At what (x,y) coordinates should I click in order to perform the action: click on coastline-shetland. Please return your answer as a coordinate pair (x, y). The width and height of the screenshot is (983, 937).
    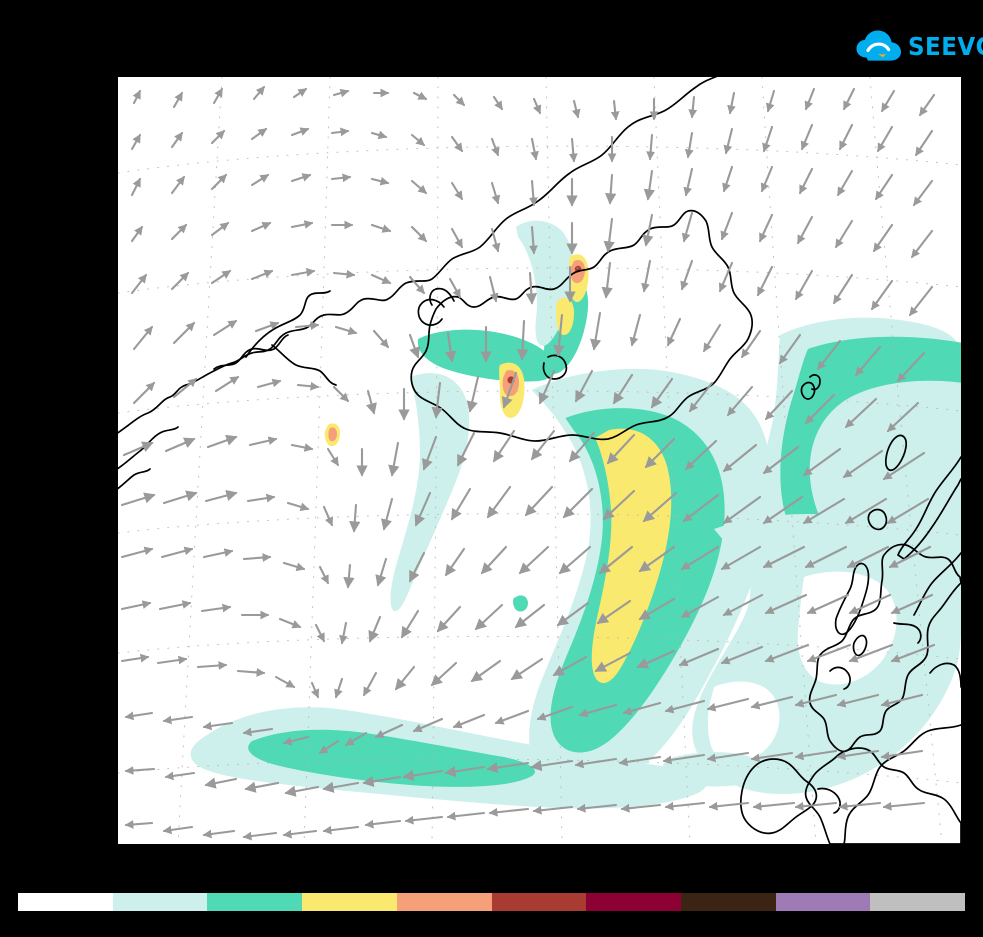
    Looking at the image, I should click on (896, 453).